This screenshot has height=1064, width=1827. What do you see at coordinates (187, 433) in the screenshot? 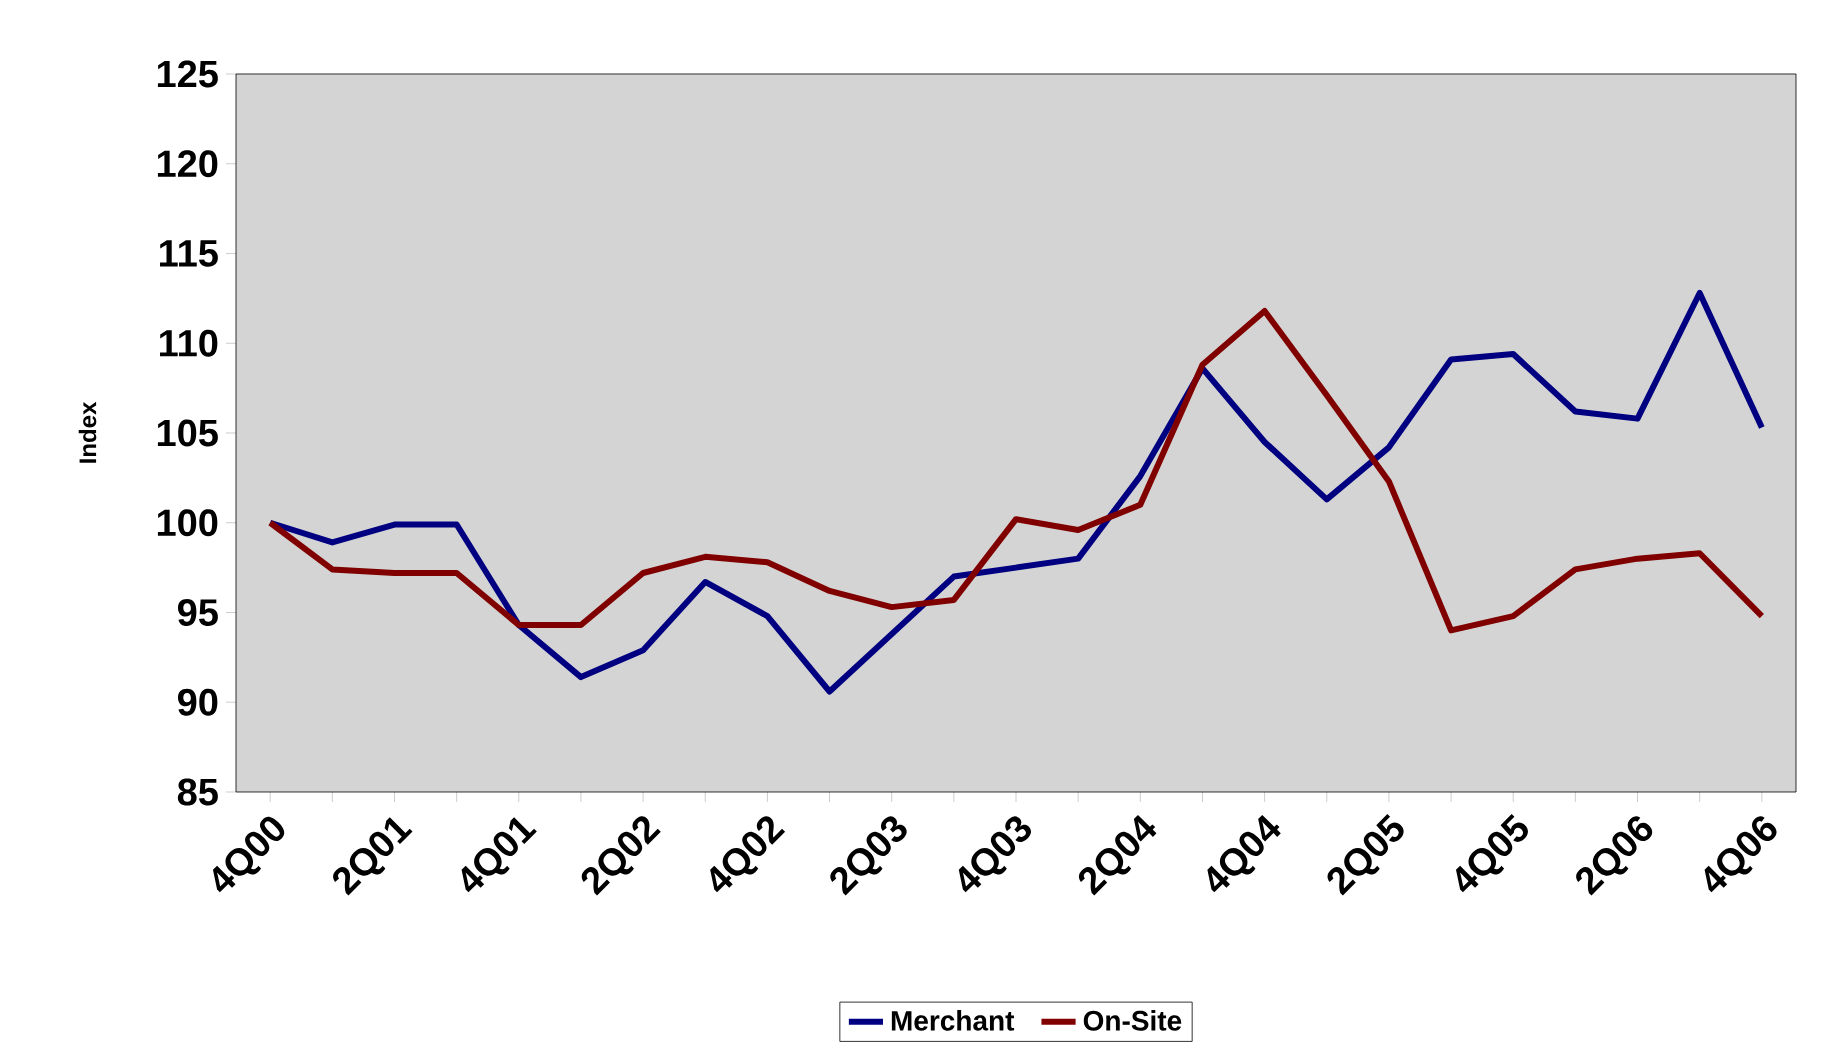
I see `y-tick-label: 105` at bounding box center [187, 433].